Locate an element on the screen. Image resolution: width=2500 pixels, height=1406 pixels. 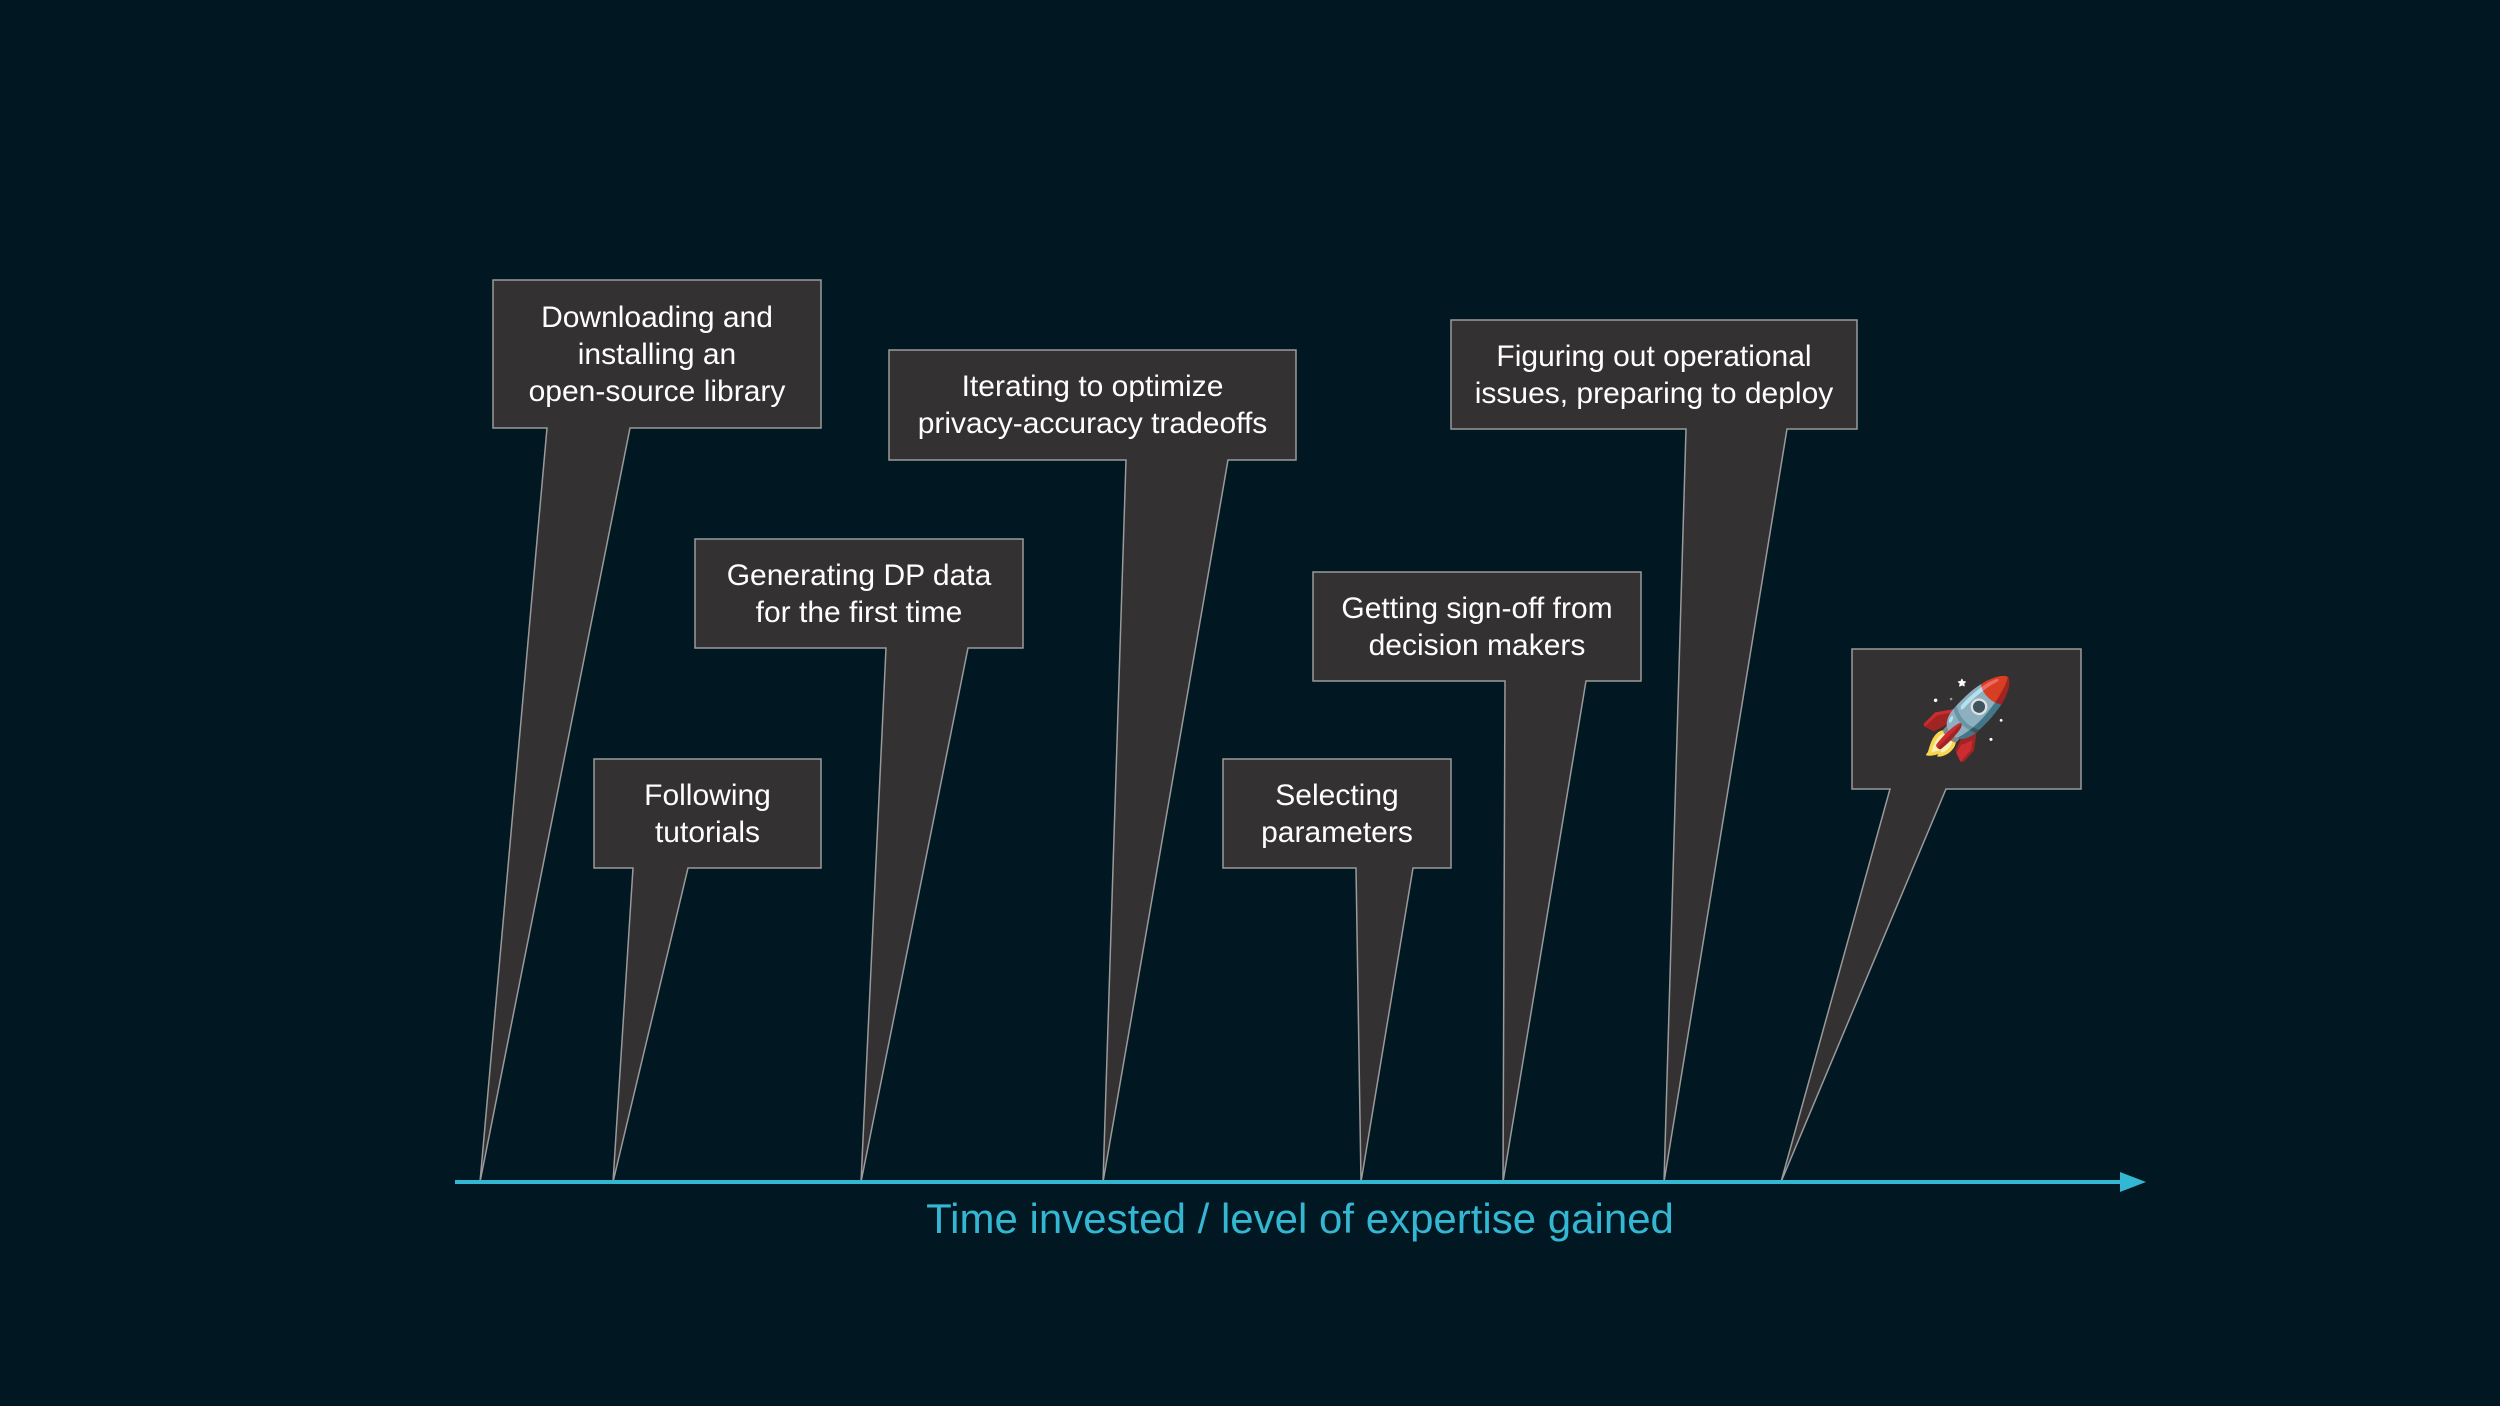
callout-operational-shape is located at coordinates (1654, 751).